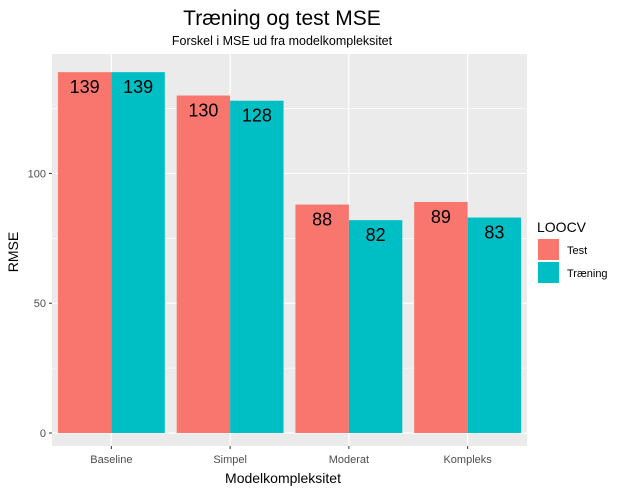  I want to click on data-label: 128, so click(257, 116).